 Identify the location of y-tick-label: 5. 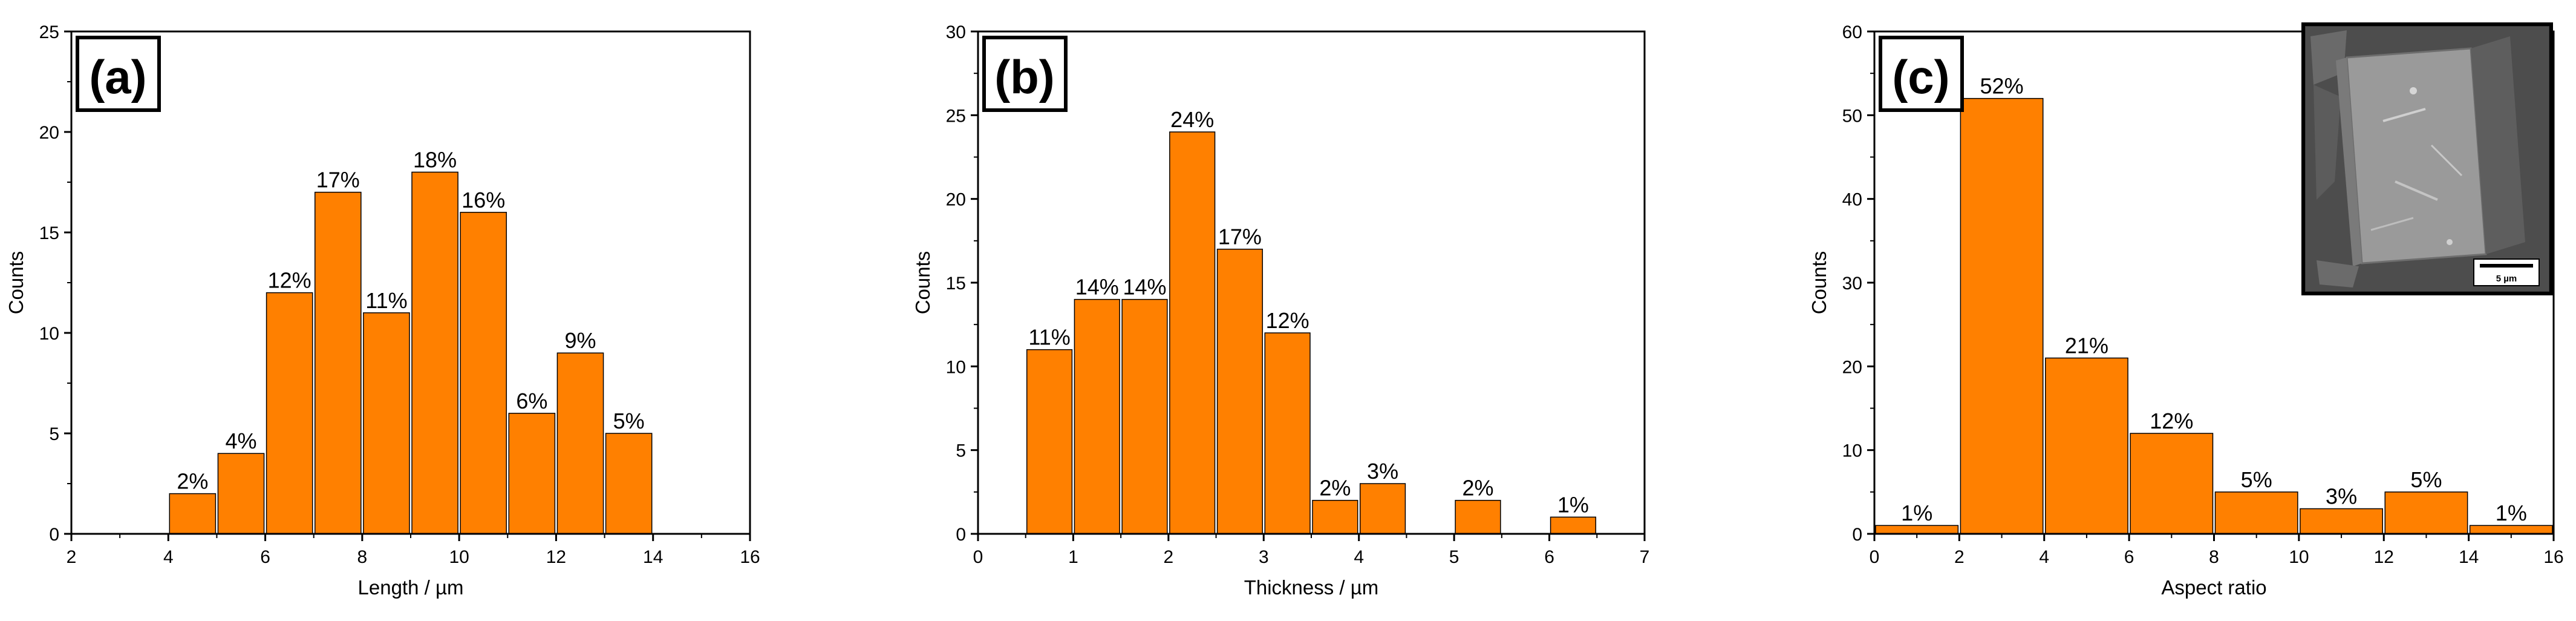
(54, 434).